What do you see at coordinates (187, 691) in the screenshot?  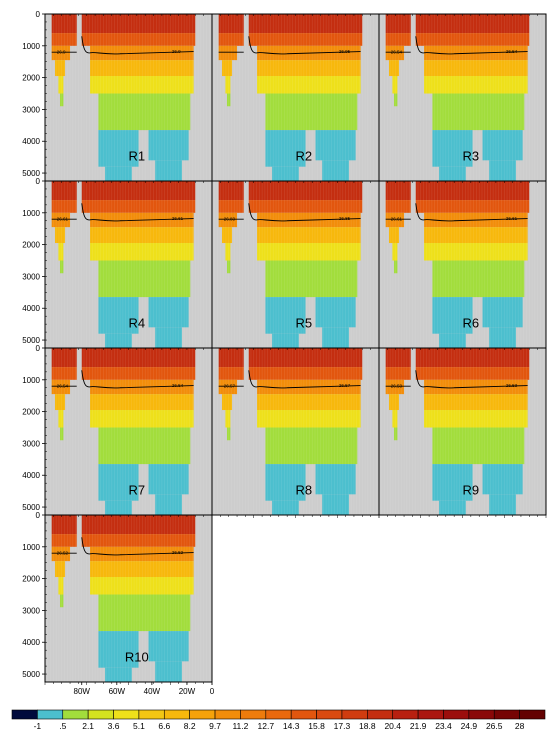 I see `x-tick-label: 20W` at bounding box center [187, 691].